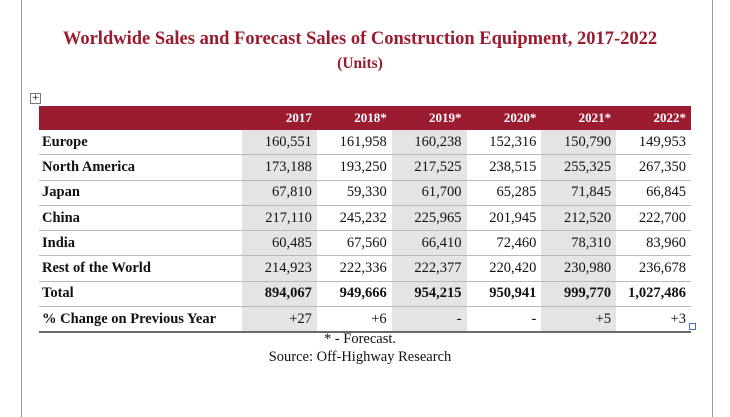 This screenshot has width=730, height=417. What do you see at coordinates (429, 143) in the screenshot?
I see `cell: 160,238` at bounding box center [429, 143].